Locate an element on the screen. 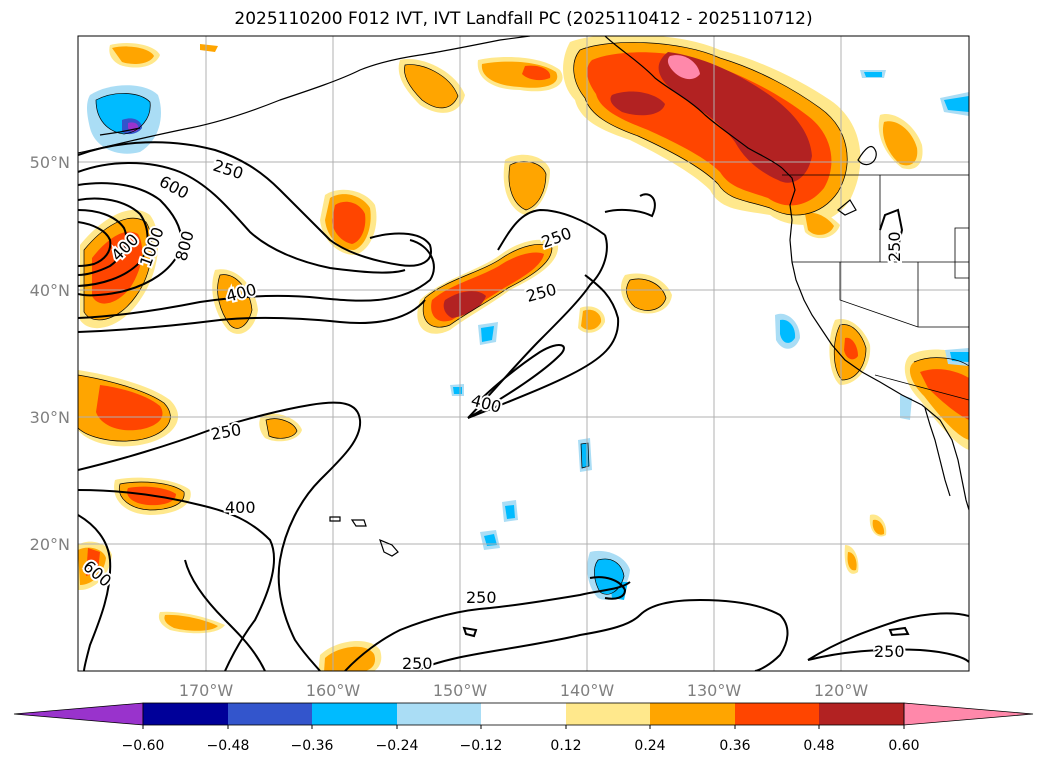 The image size is (1047, 765). colorbar-extend-high is located at coordinates (968, 714).